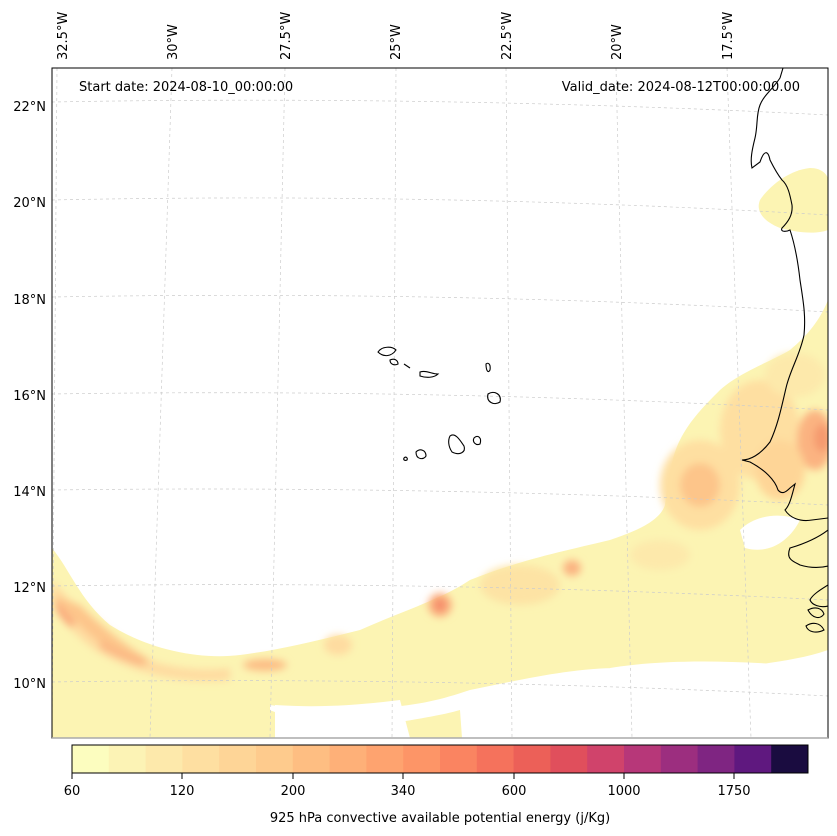  What do you see at coordinates (440, 688) in the screenshot?
I see `parallel-10n` at bounding box center [440, 688].